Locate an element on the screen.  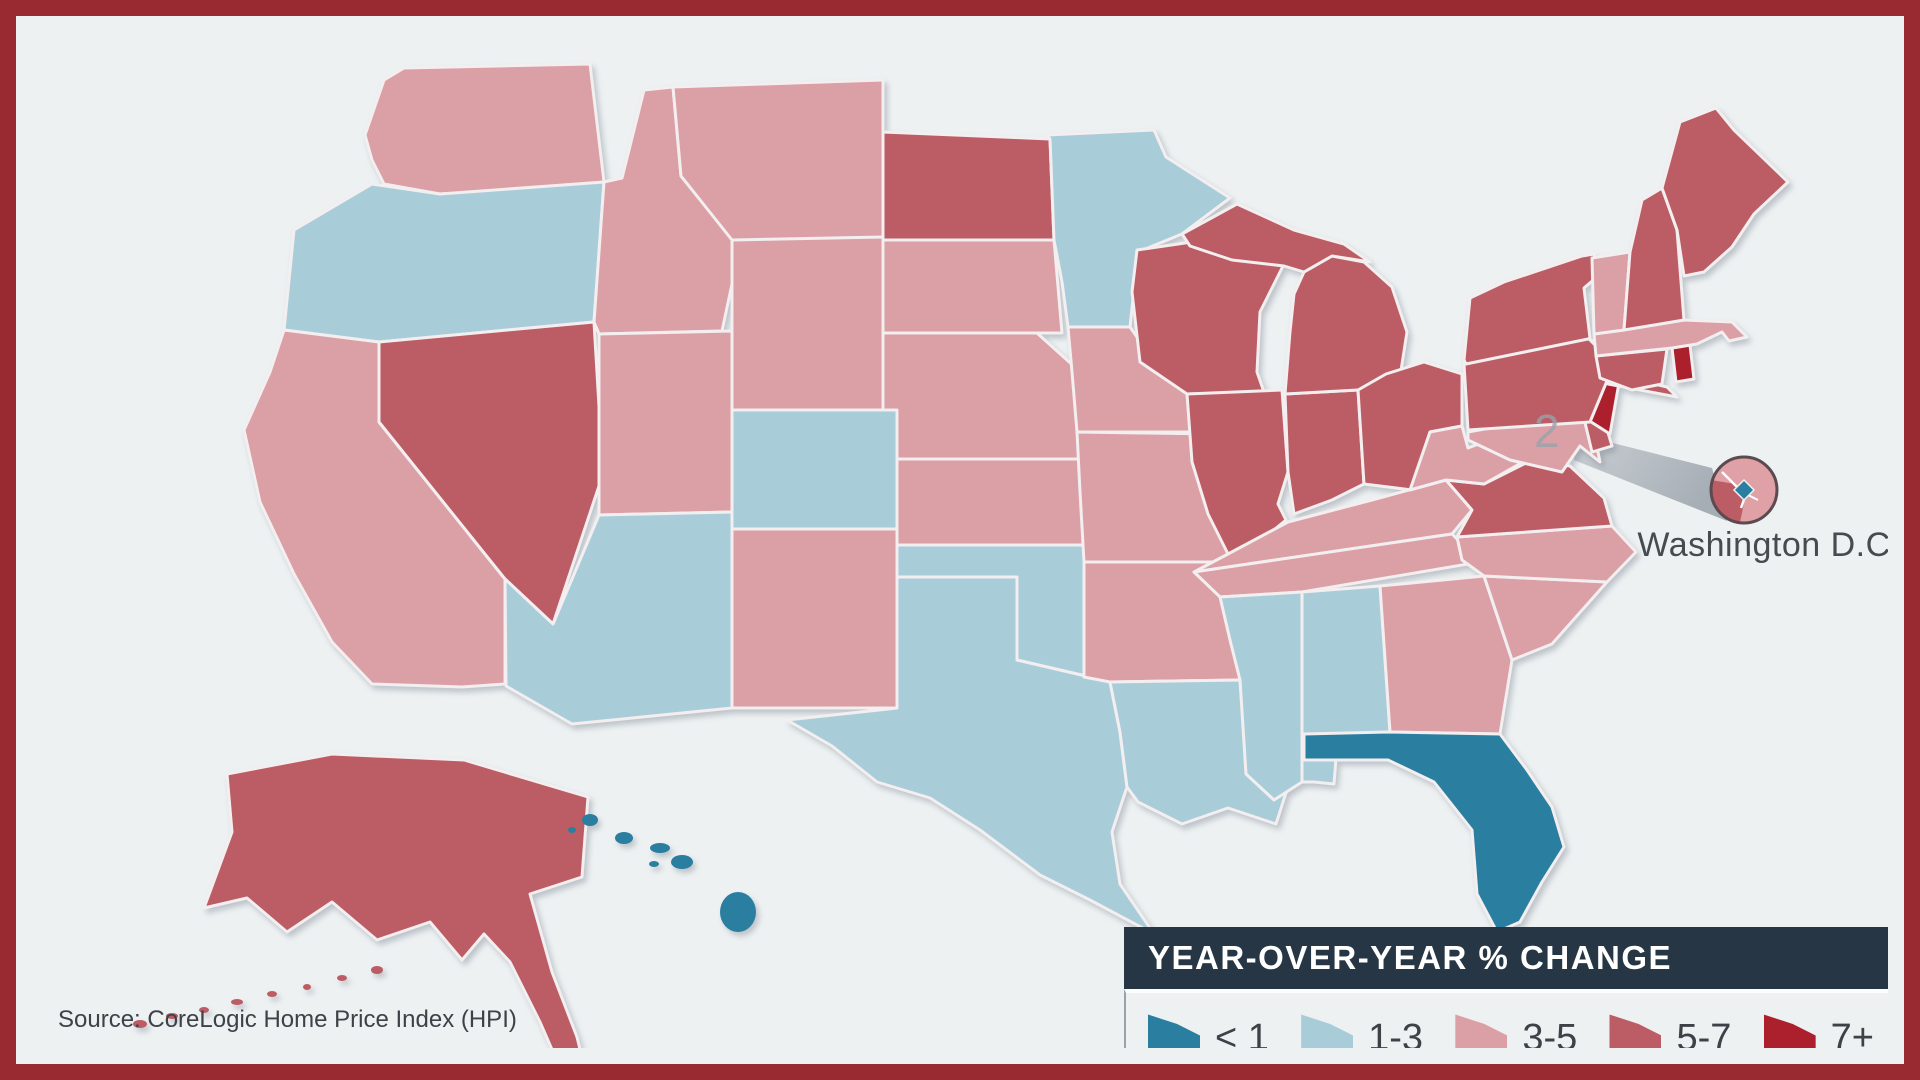
state-ak is located at coordinates (396, 900).